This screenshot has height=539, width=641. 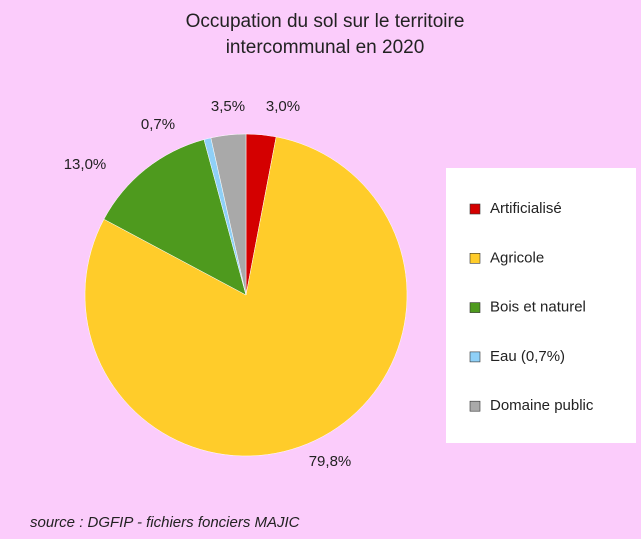 What do you see at coordinates (165, 522) in the screenshot?
I see `source-note: source : DGFIP - fichiers fonciers MAJIC` at bounding box center [165, 522].